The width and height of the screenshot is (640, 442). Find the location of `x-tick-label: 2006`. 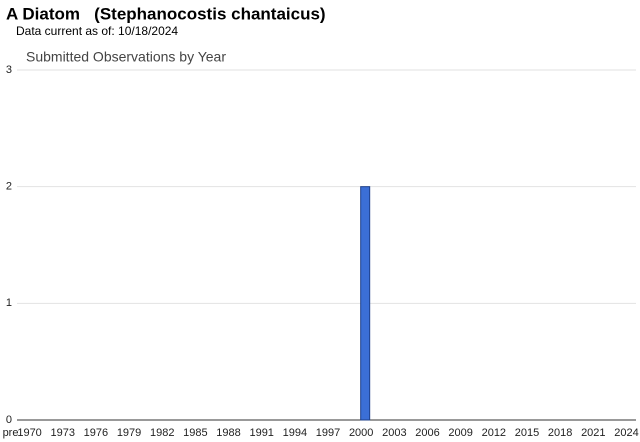

x-tick-label: 2006 is located at coordinates (427, 433).